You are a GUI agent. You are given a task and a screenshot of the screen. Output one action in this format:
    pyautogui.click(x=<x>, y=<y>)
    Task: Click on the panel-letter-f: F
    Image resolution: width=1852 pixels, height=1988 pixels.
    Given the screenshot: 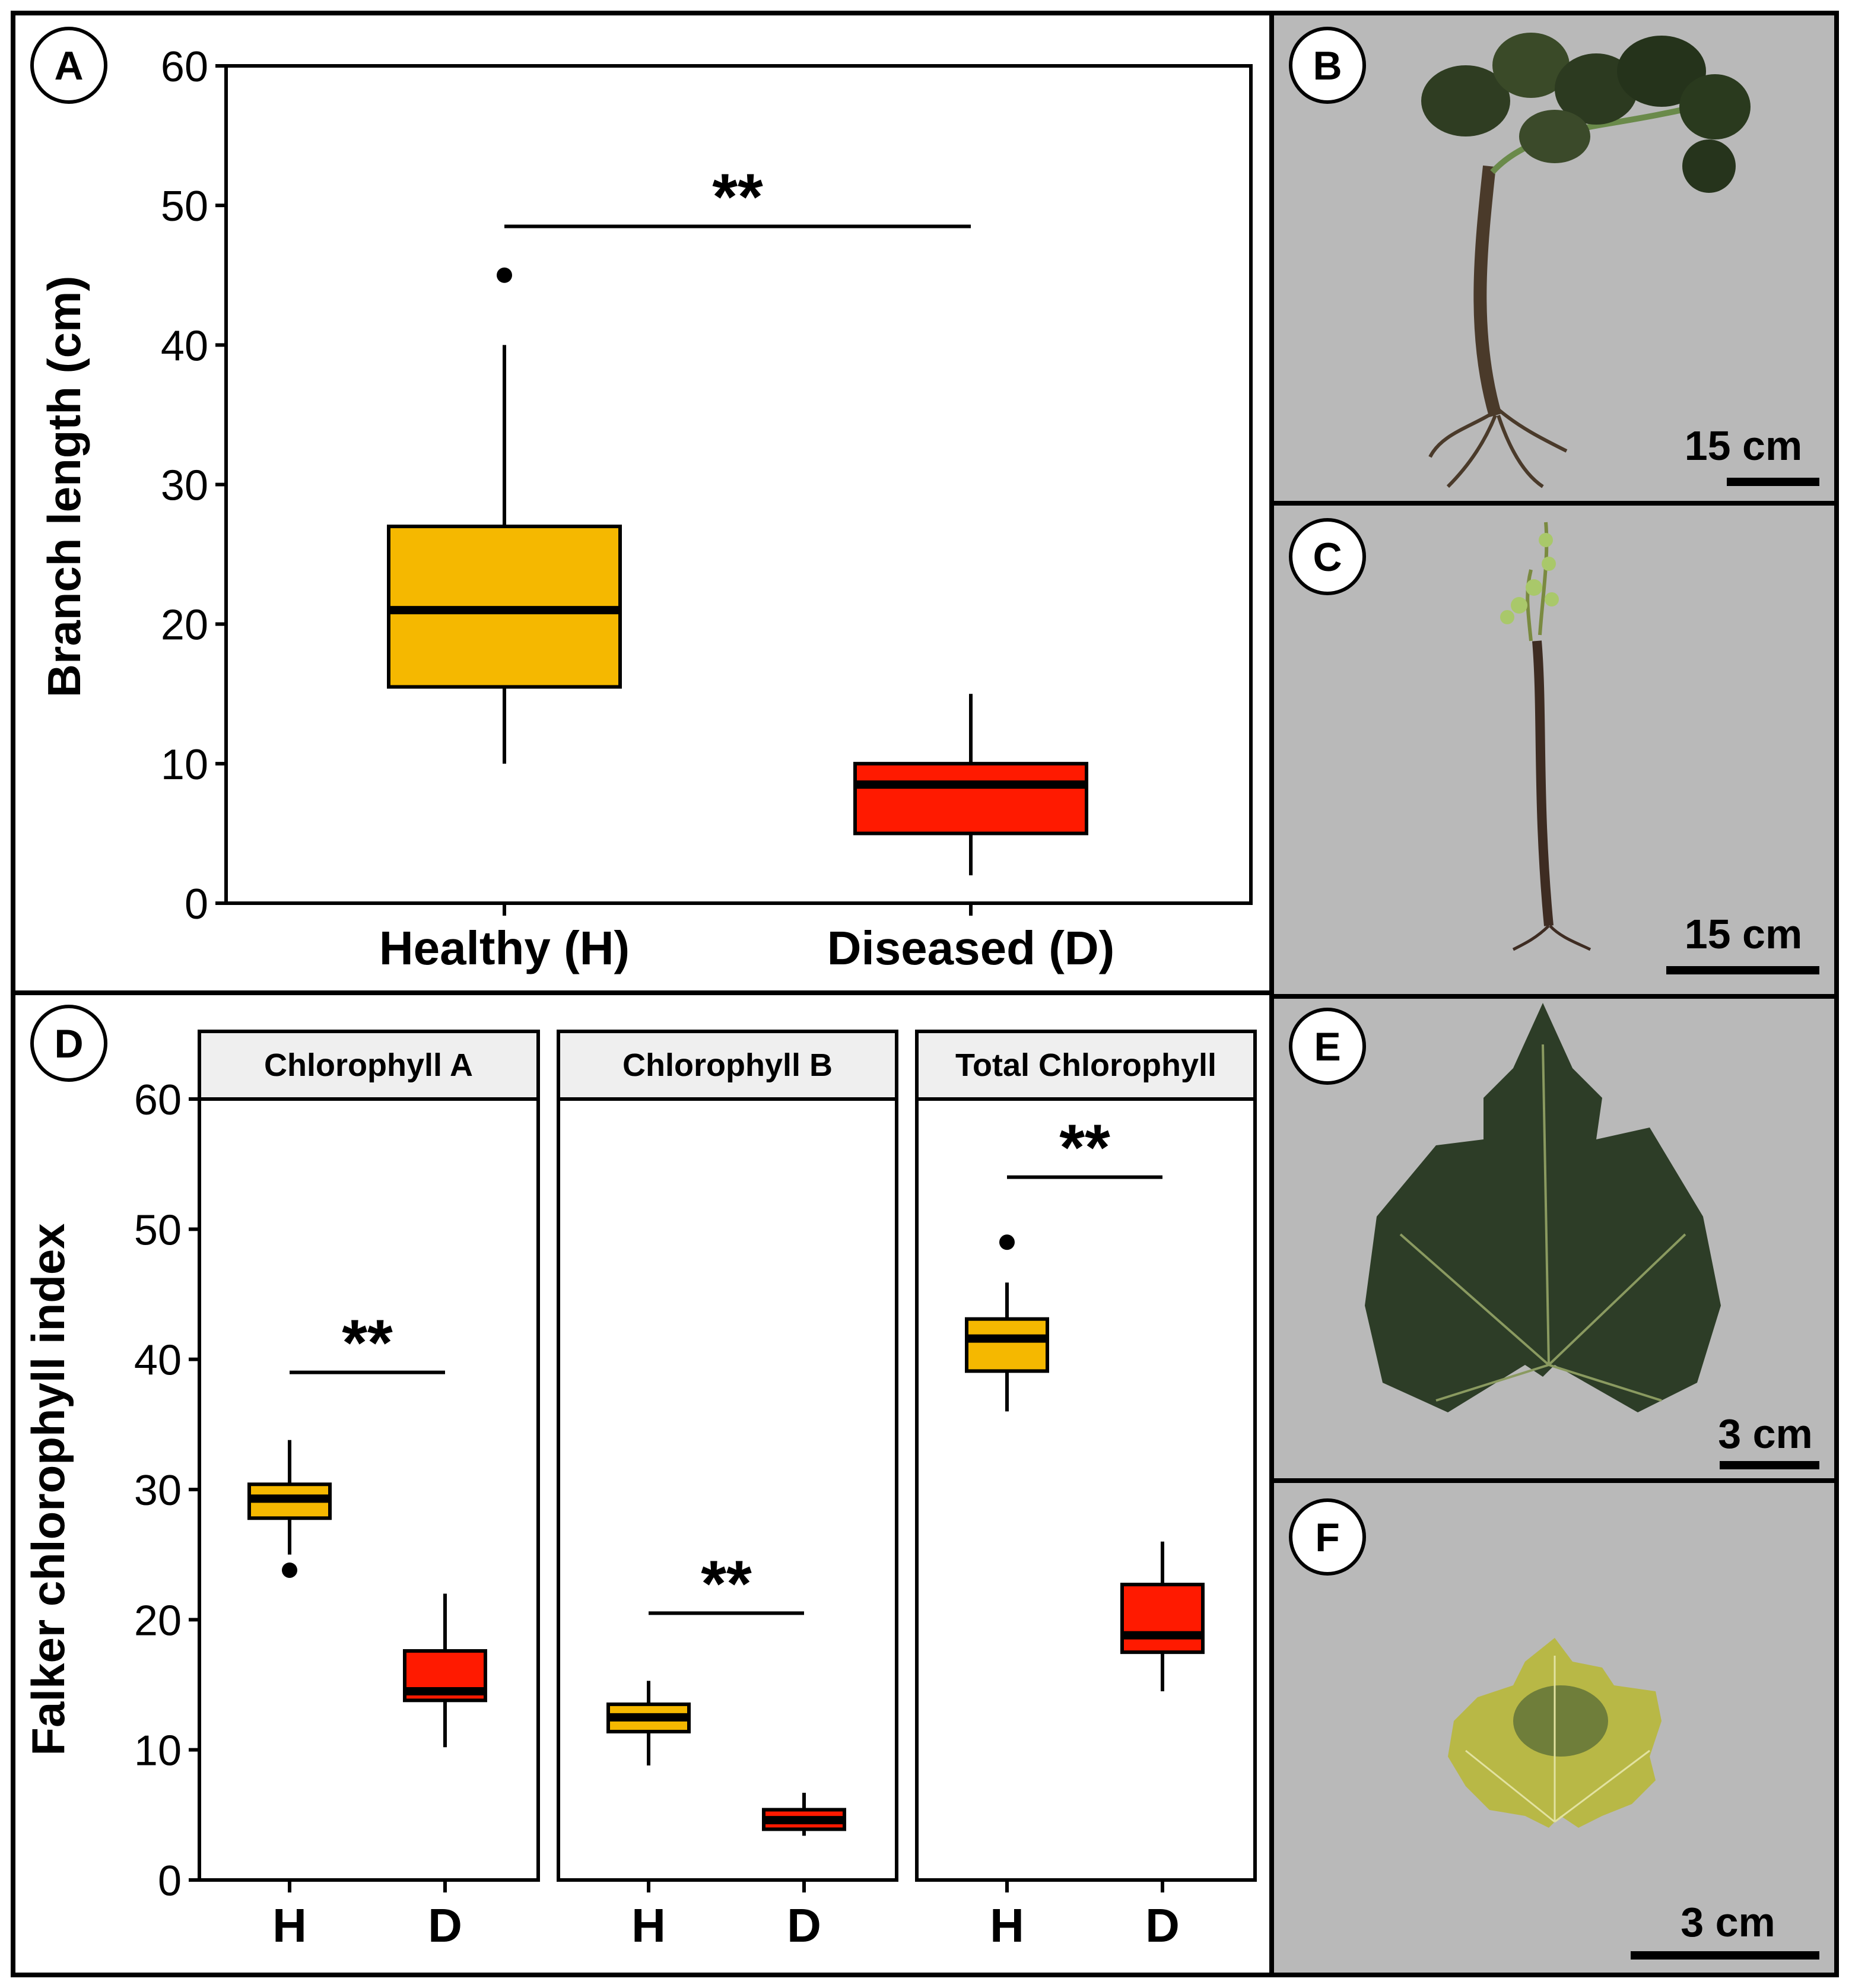 What is the action you would take?
    pyautogui.click(x=1327, y=1538)
    